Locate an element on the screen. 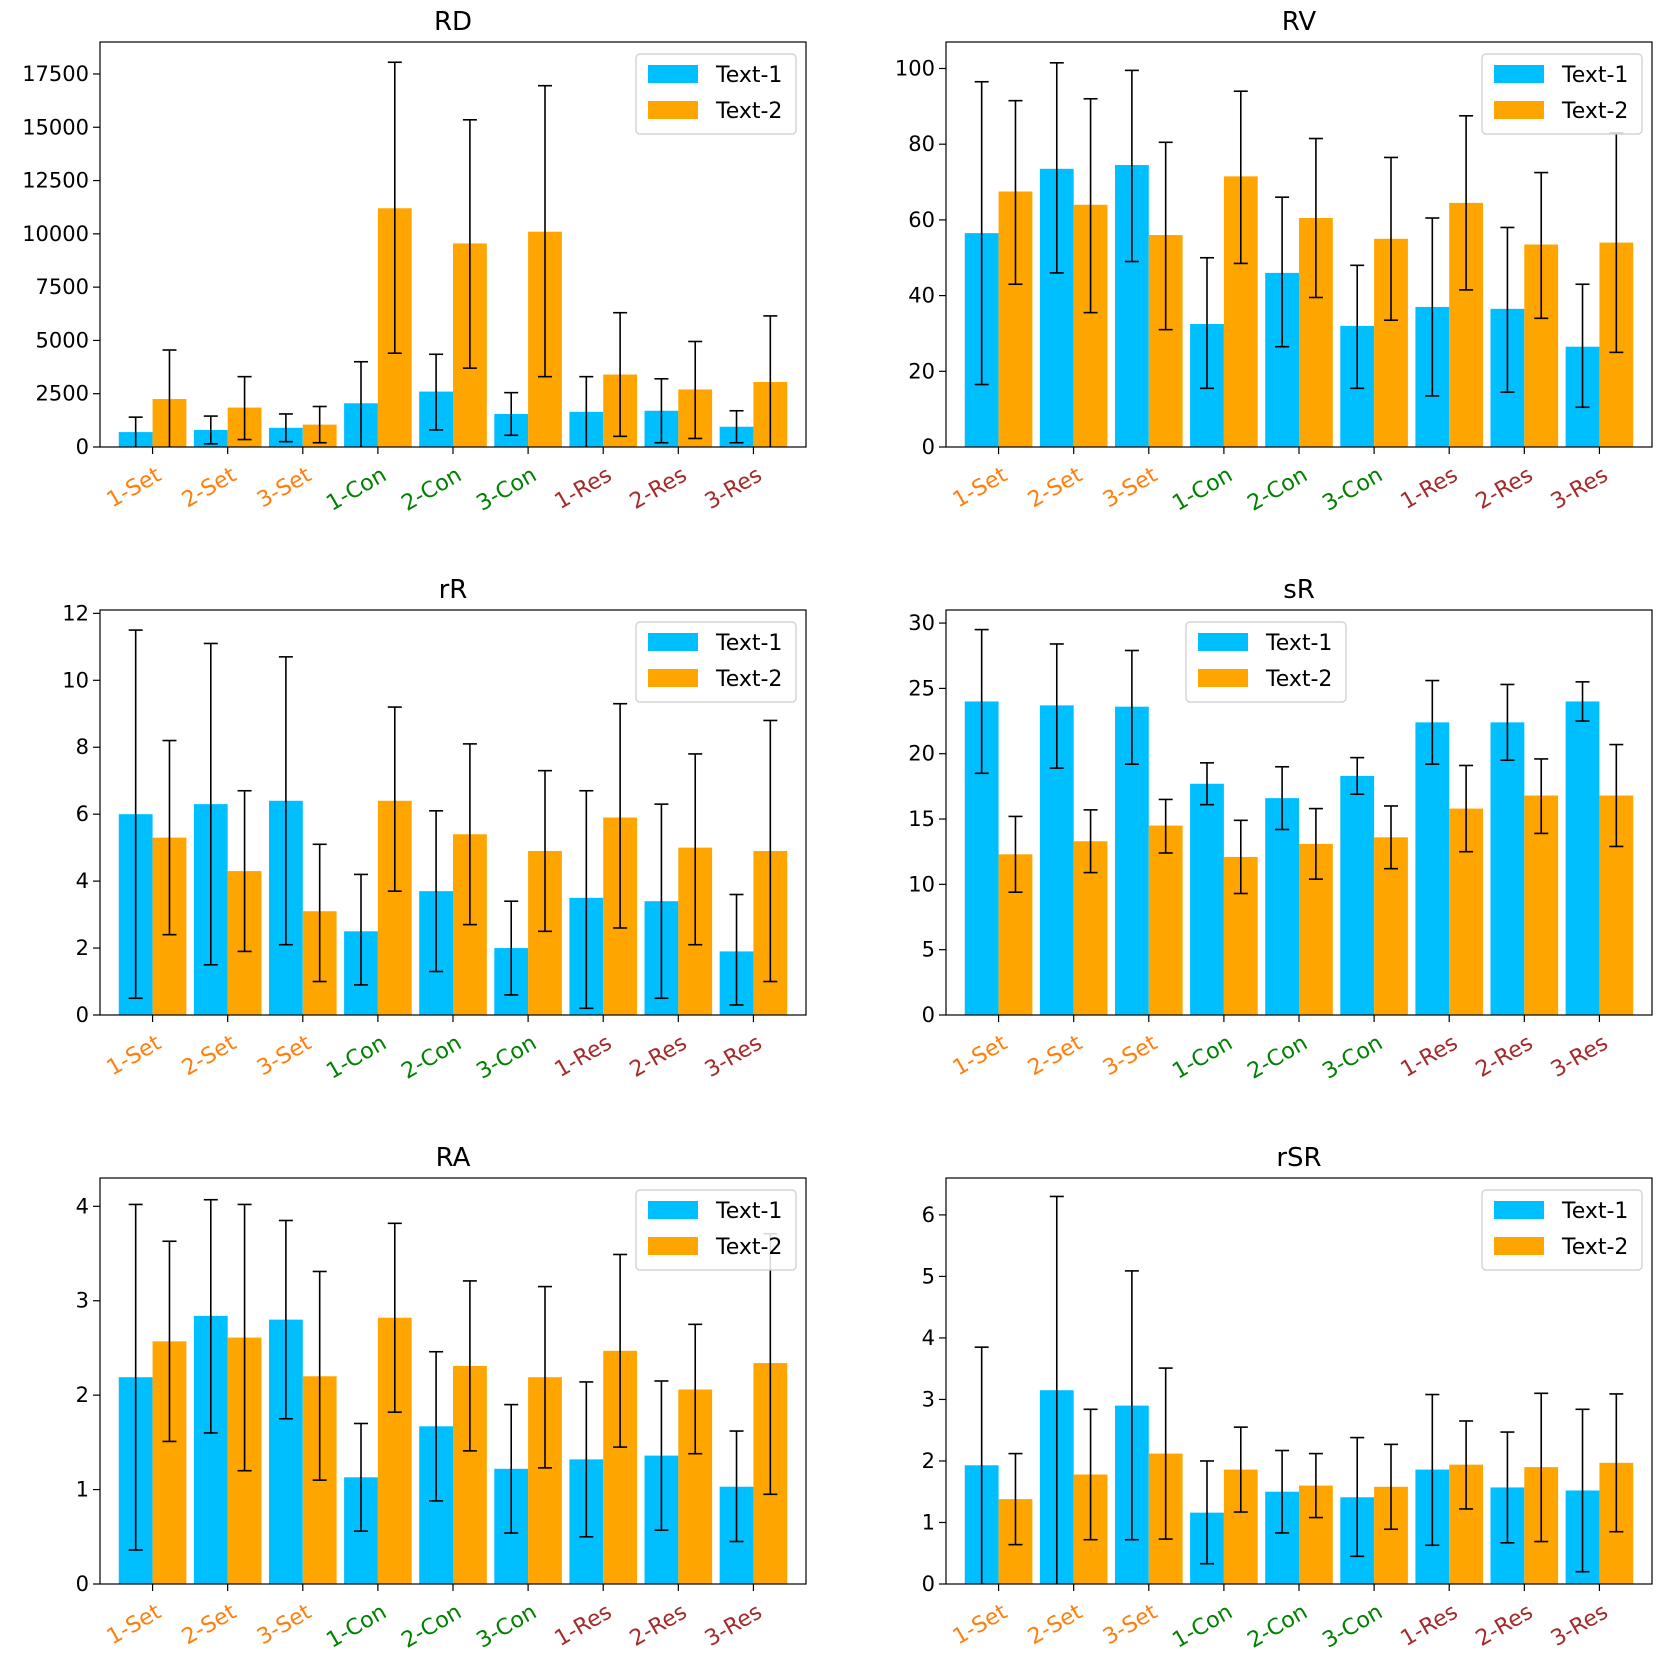  y-tick-label: 15 is located at coordinates (921, 819).